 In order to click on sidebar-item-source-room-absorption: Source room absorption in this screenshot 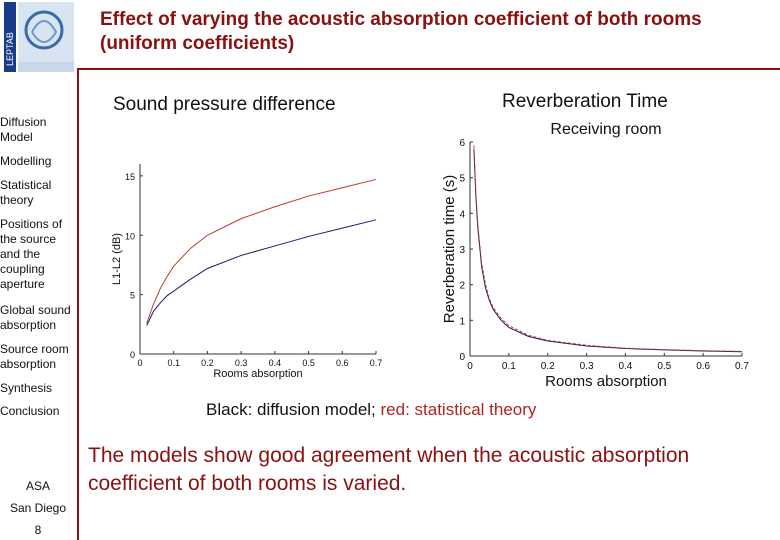, I will do `click(34, 356)`.